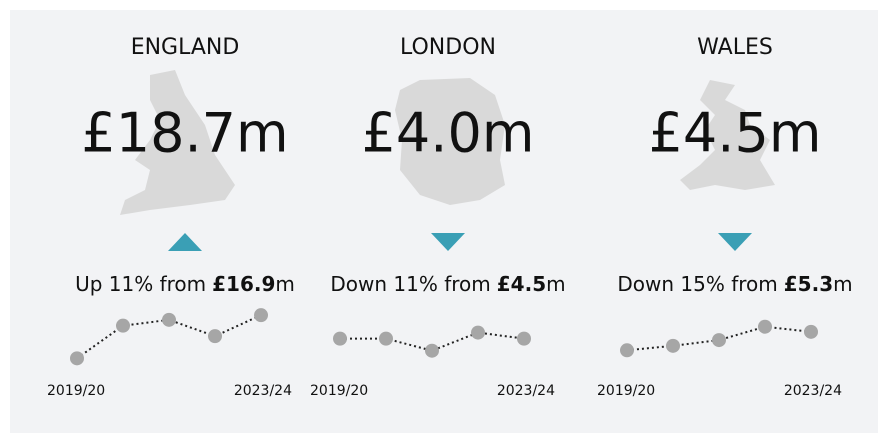 The height and width of the screenshot is (443, 888). I want to click on change-label: Up 11% from, so click(140, 284).